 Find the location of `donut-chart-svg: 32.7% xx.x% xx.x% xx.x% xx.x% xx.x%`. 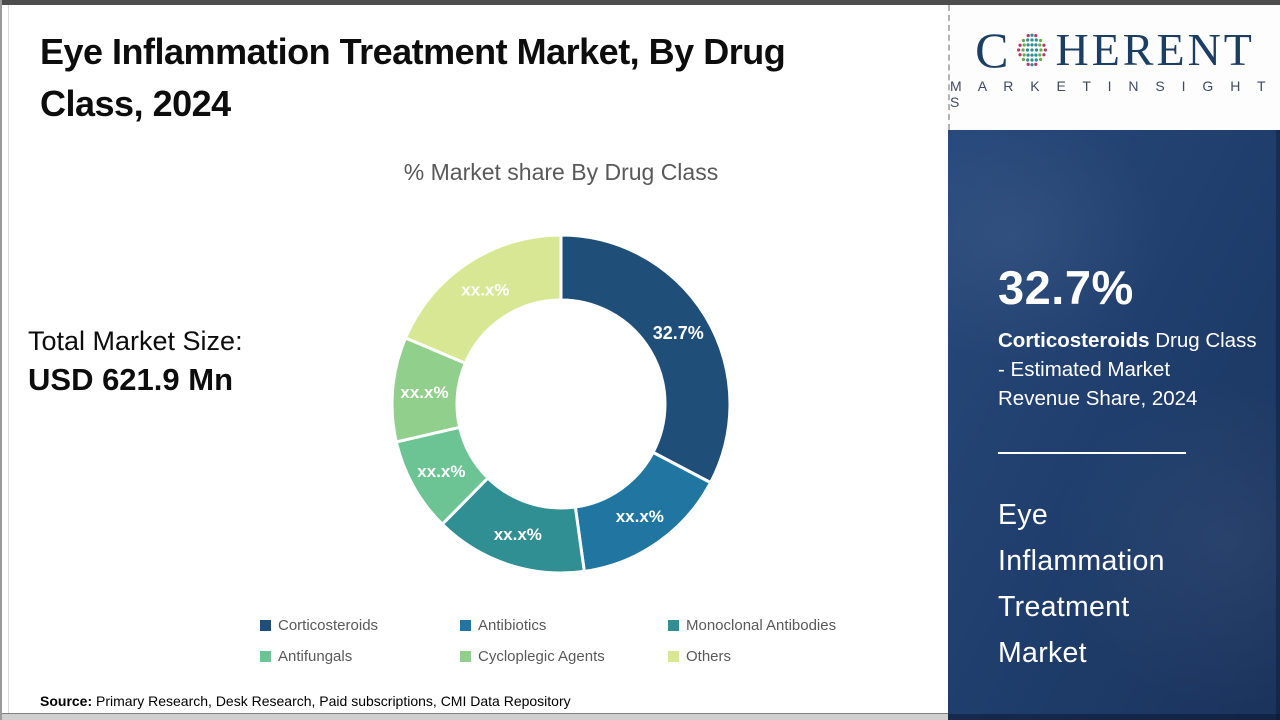

donut-chart-svg: 32.7% xx.x% xx.x% xx.x% xx.x% xx.x% is located at coordinates (561, 404).